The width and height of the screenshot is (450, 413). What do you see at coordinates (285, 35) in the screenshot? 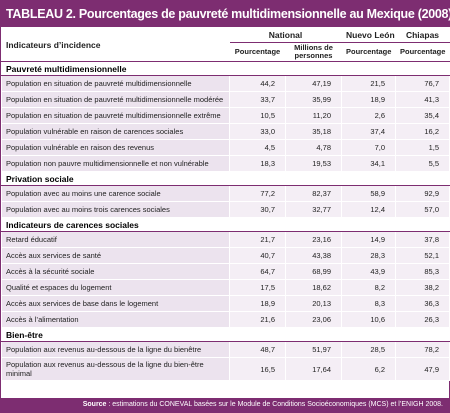
I see `column-header: National` at bounding box center [285, 35].